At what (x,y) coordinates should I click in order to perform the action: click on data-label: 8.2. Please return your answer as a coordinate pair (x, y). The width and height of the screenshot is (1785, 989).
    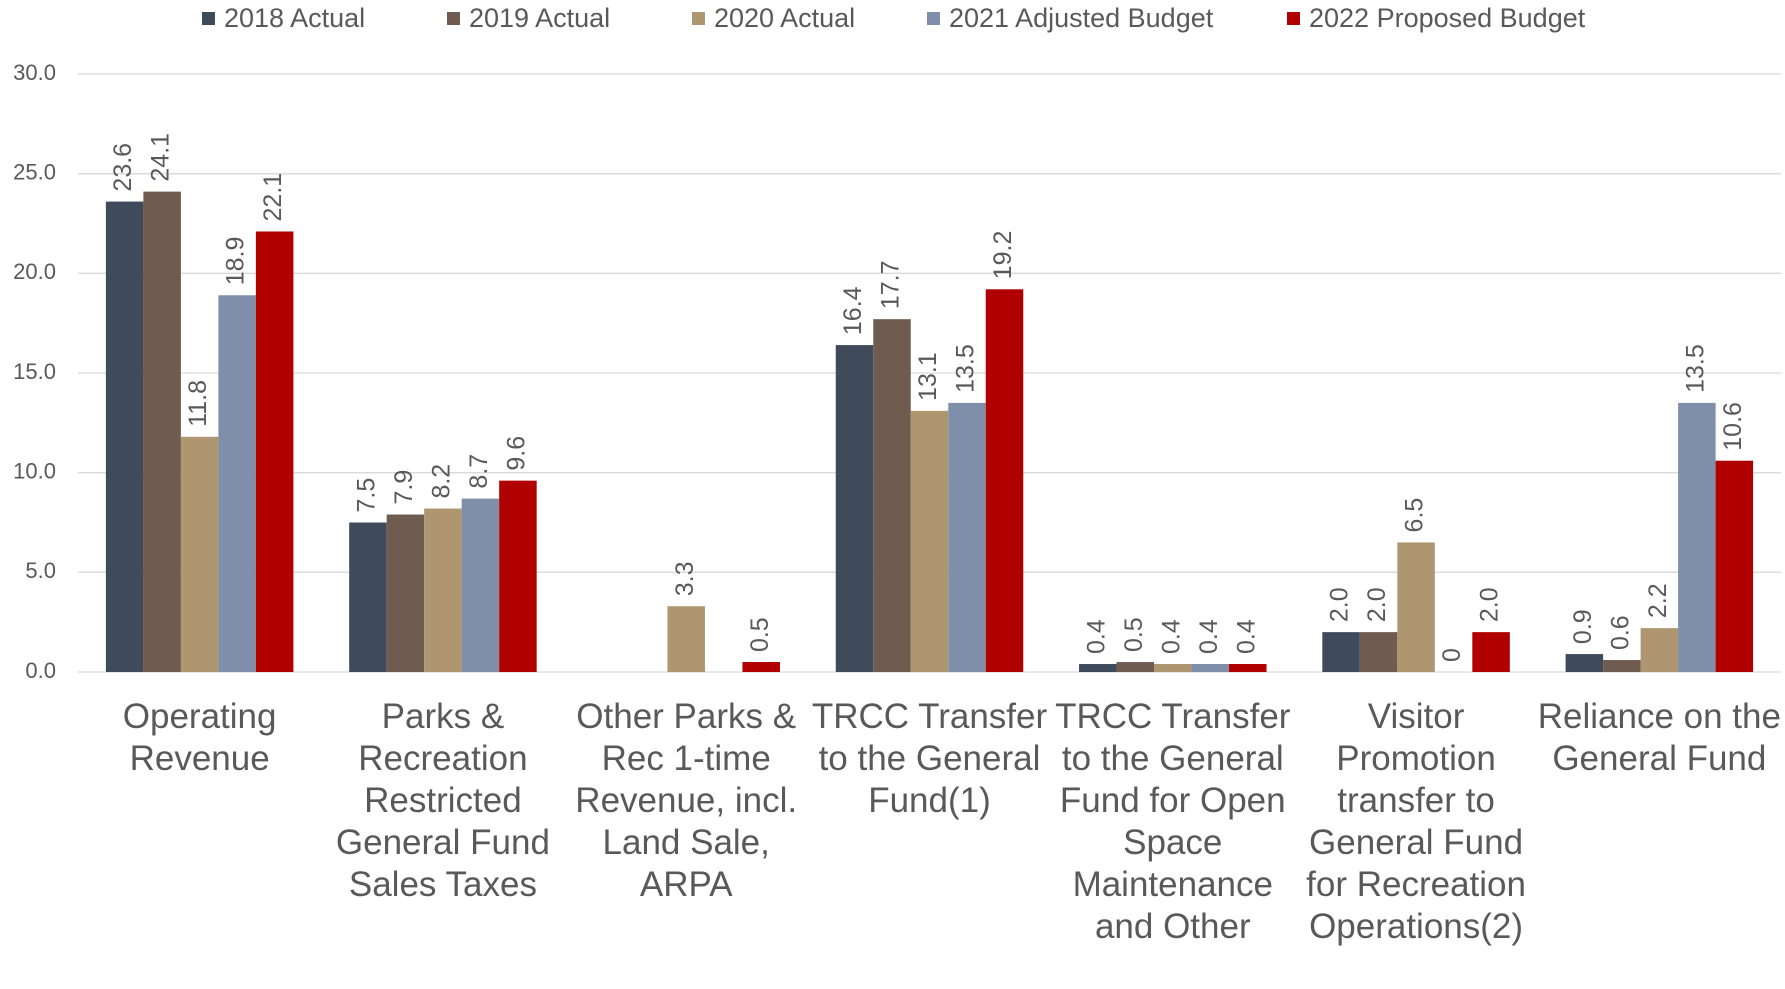
    Looking at the image, I should click on (442, 481).